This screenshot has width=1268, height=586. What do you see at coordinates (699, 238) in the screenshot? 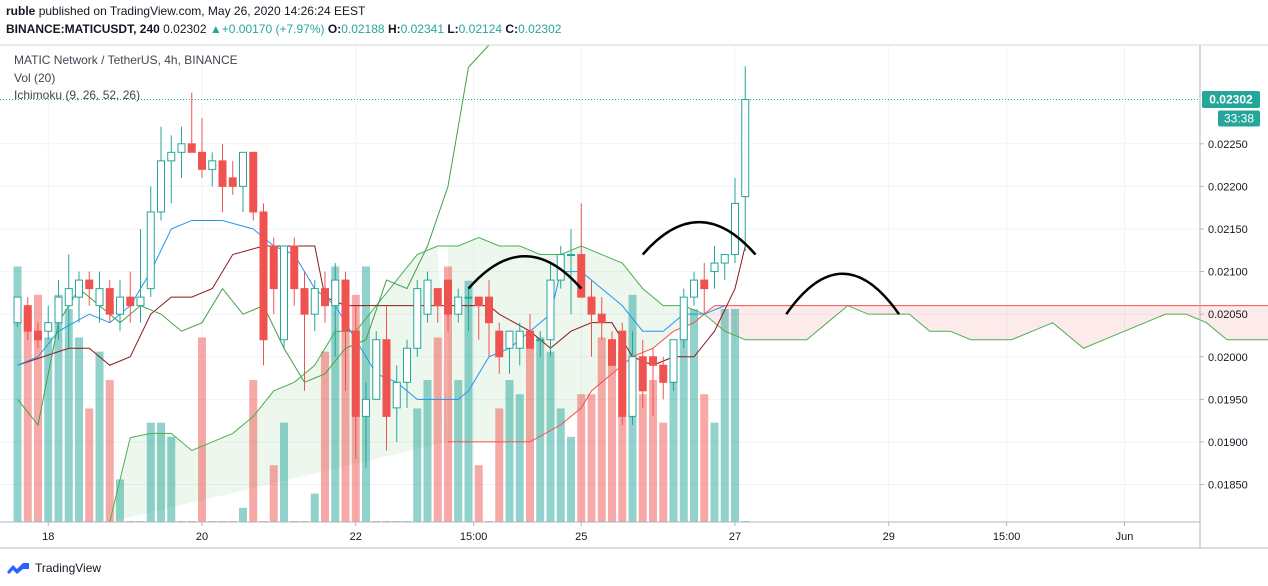
I see `drawn-arc` at bounding box center [699, 238].